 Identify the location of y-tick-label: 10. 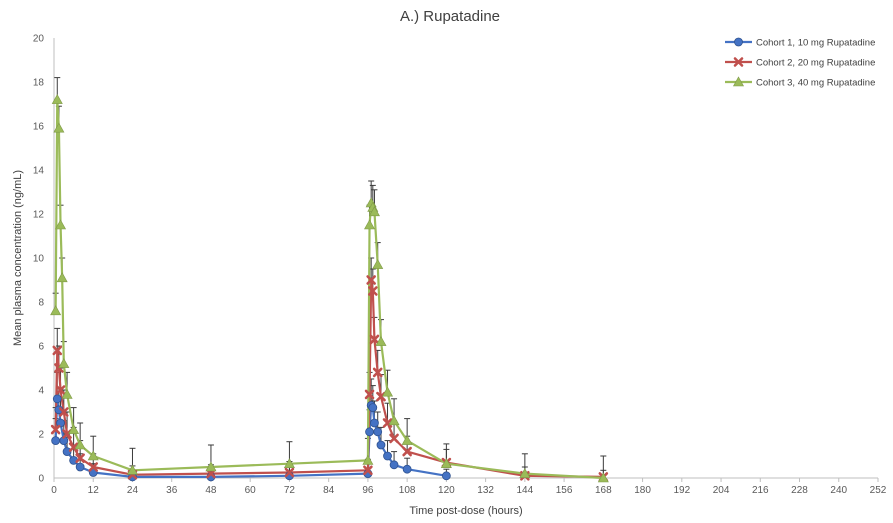
(39, 259).